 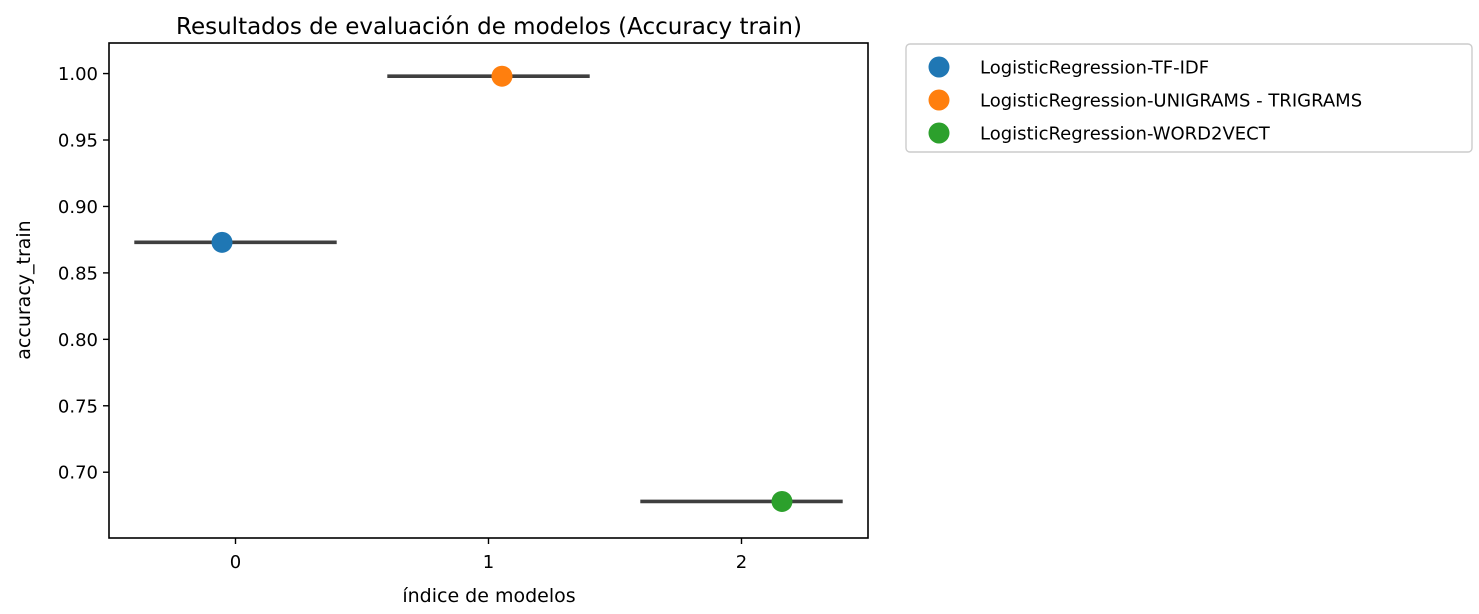 What do you see at coordinates (488, 562) in the screenshot?
I see `x-tick-label: 1` at bounding box center [488, 562].